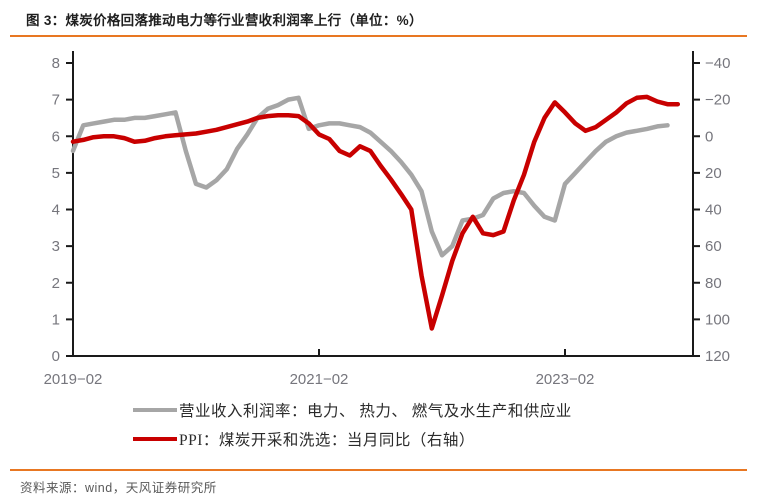 The image size is (757, 501). What do you see at coordinates (717, 63) in the screenshot?
I see `svg-text: −40` at bounding box center [717, 63].